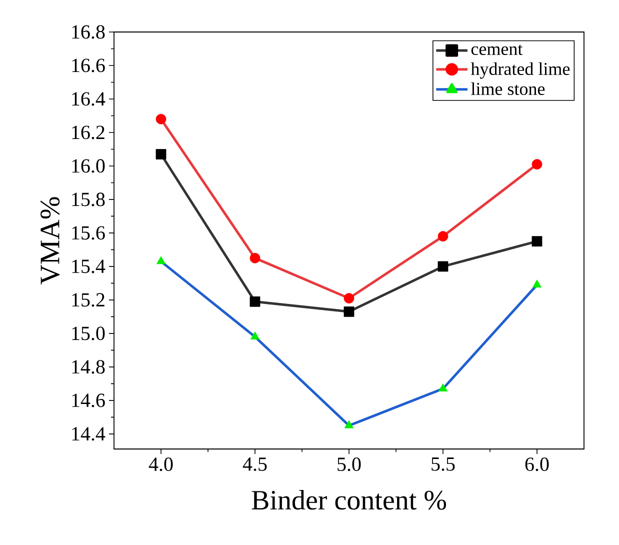 This screenshot has width=619, height=545. I want to click on y-tick-label: 16.8, so click(88, 32).